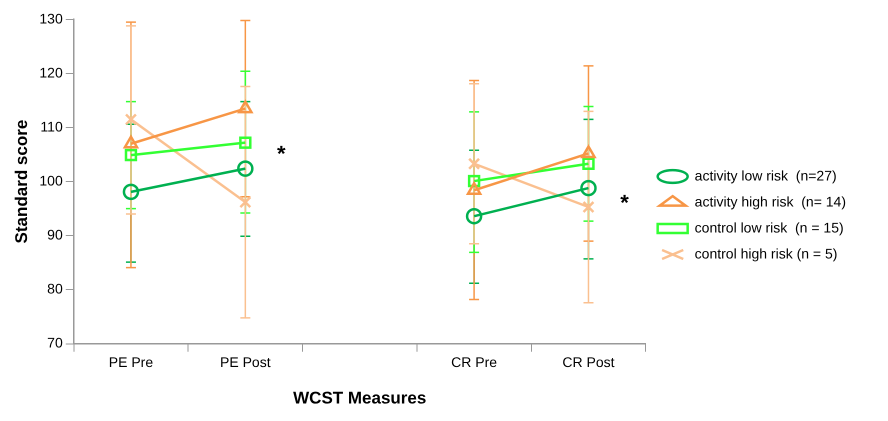 This screenshot has width=888, height=421. Describe the element at coordinates (21, 182) in the screenshot. I see `y-axis-title: Standard score` at that location.